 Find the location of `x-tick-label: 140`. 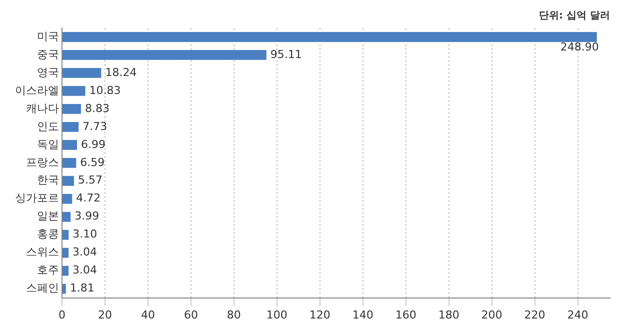

x-tick-label: 140 is located at coordinates (363, 315).